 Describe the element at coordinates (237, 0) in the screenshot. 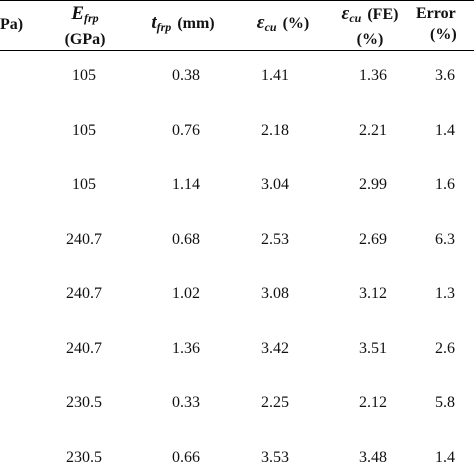

I see `table-top-rule` at that location.